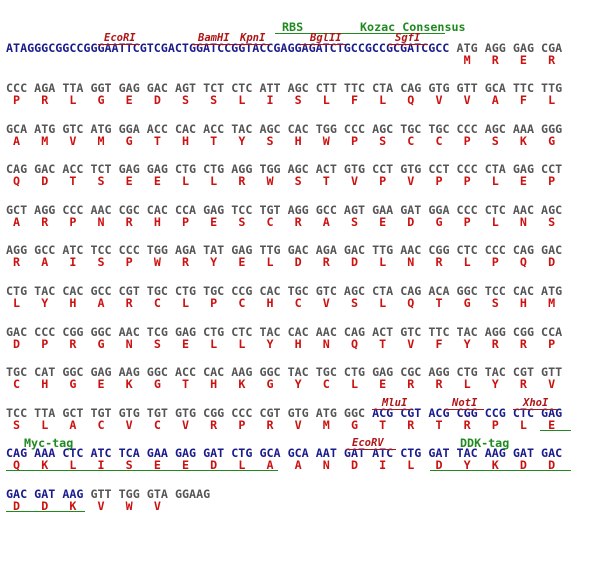 Image resolution: width=600 pixels, height=570 pixels. What do you see at coordinates (439, 209) in the screenshot?
I see `codon: GGA` at bounding box center [439, 209].